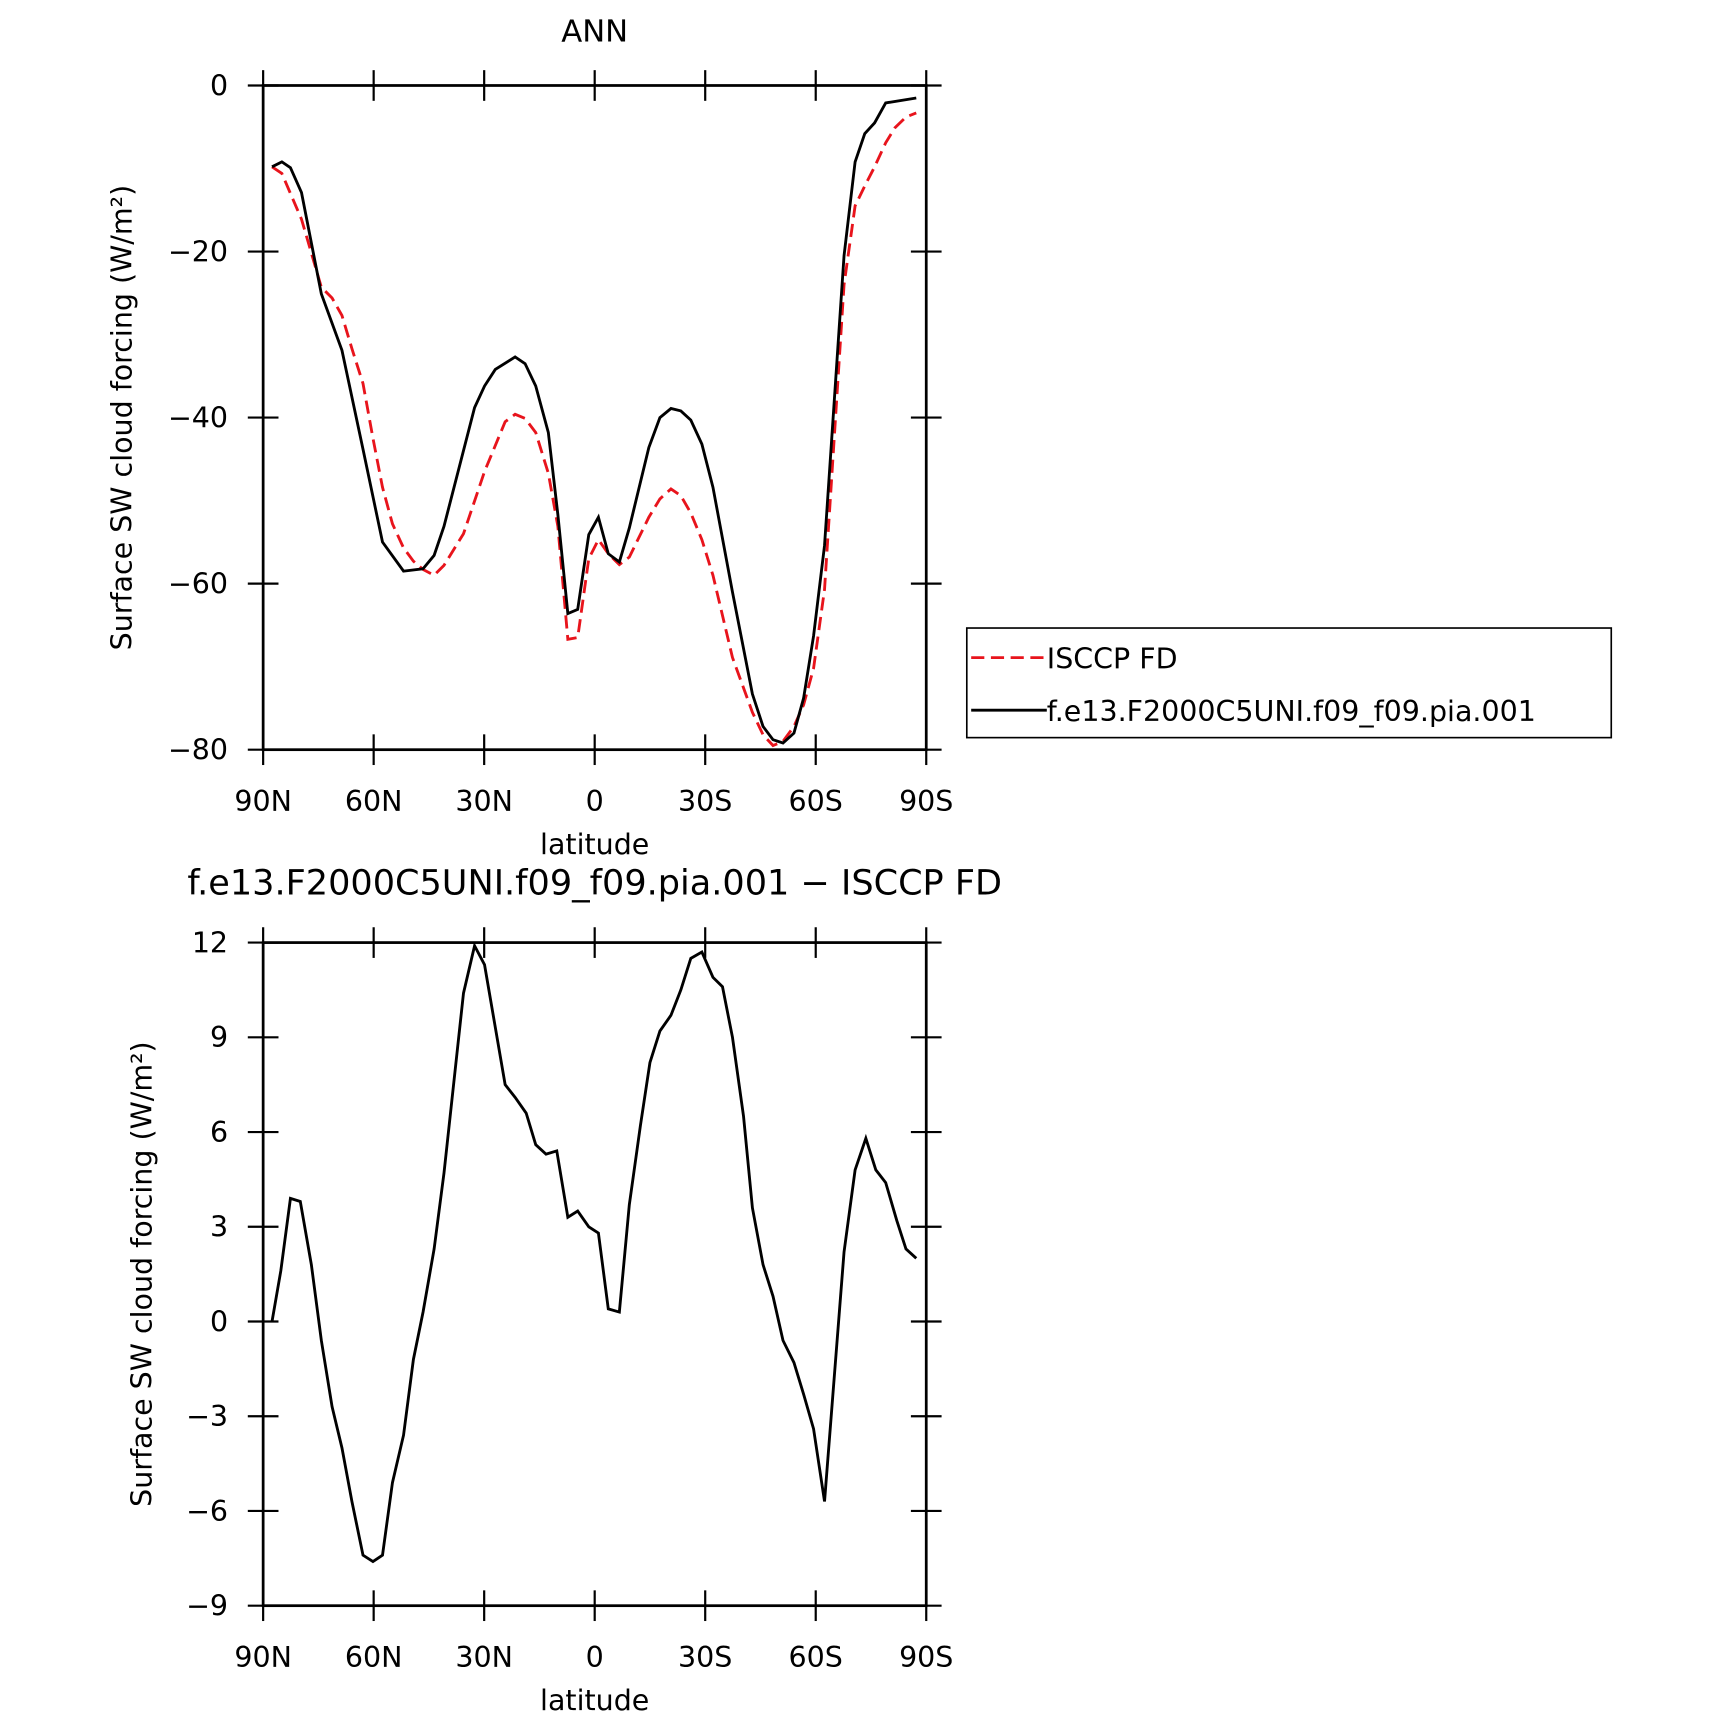 This screenshot has height=1712, width=1710. What do you see at coordinates (198, 750) in the screenshot?
I see `y-tick-label: −80` at bounding box center [198, 750].